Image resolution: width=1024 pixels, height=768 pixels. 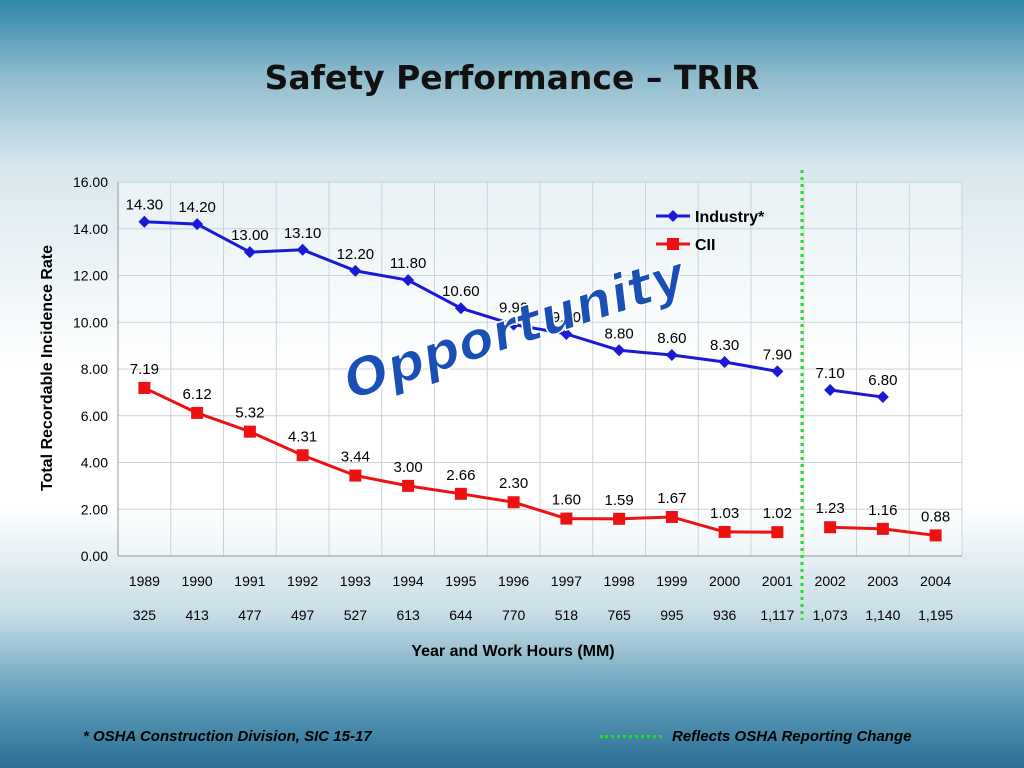 I want to click on data-label: 10.60, so click(x=461, y=291).